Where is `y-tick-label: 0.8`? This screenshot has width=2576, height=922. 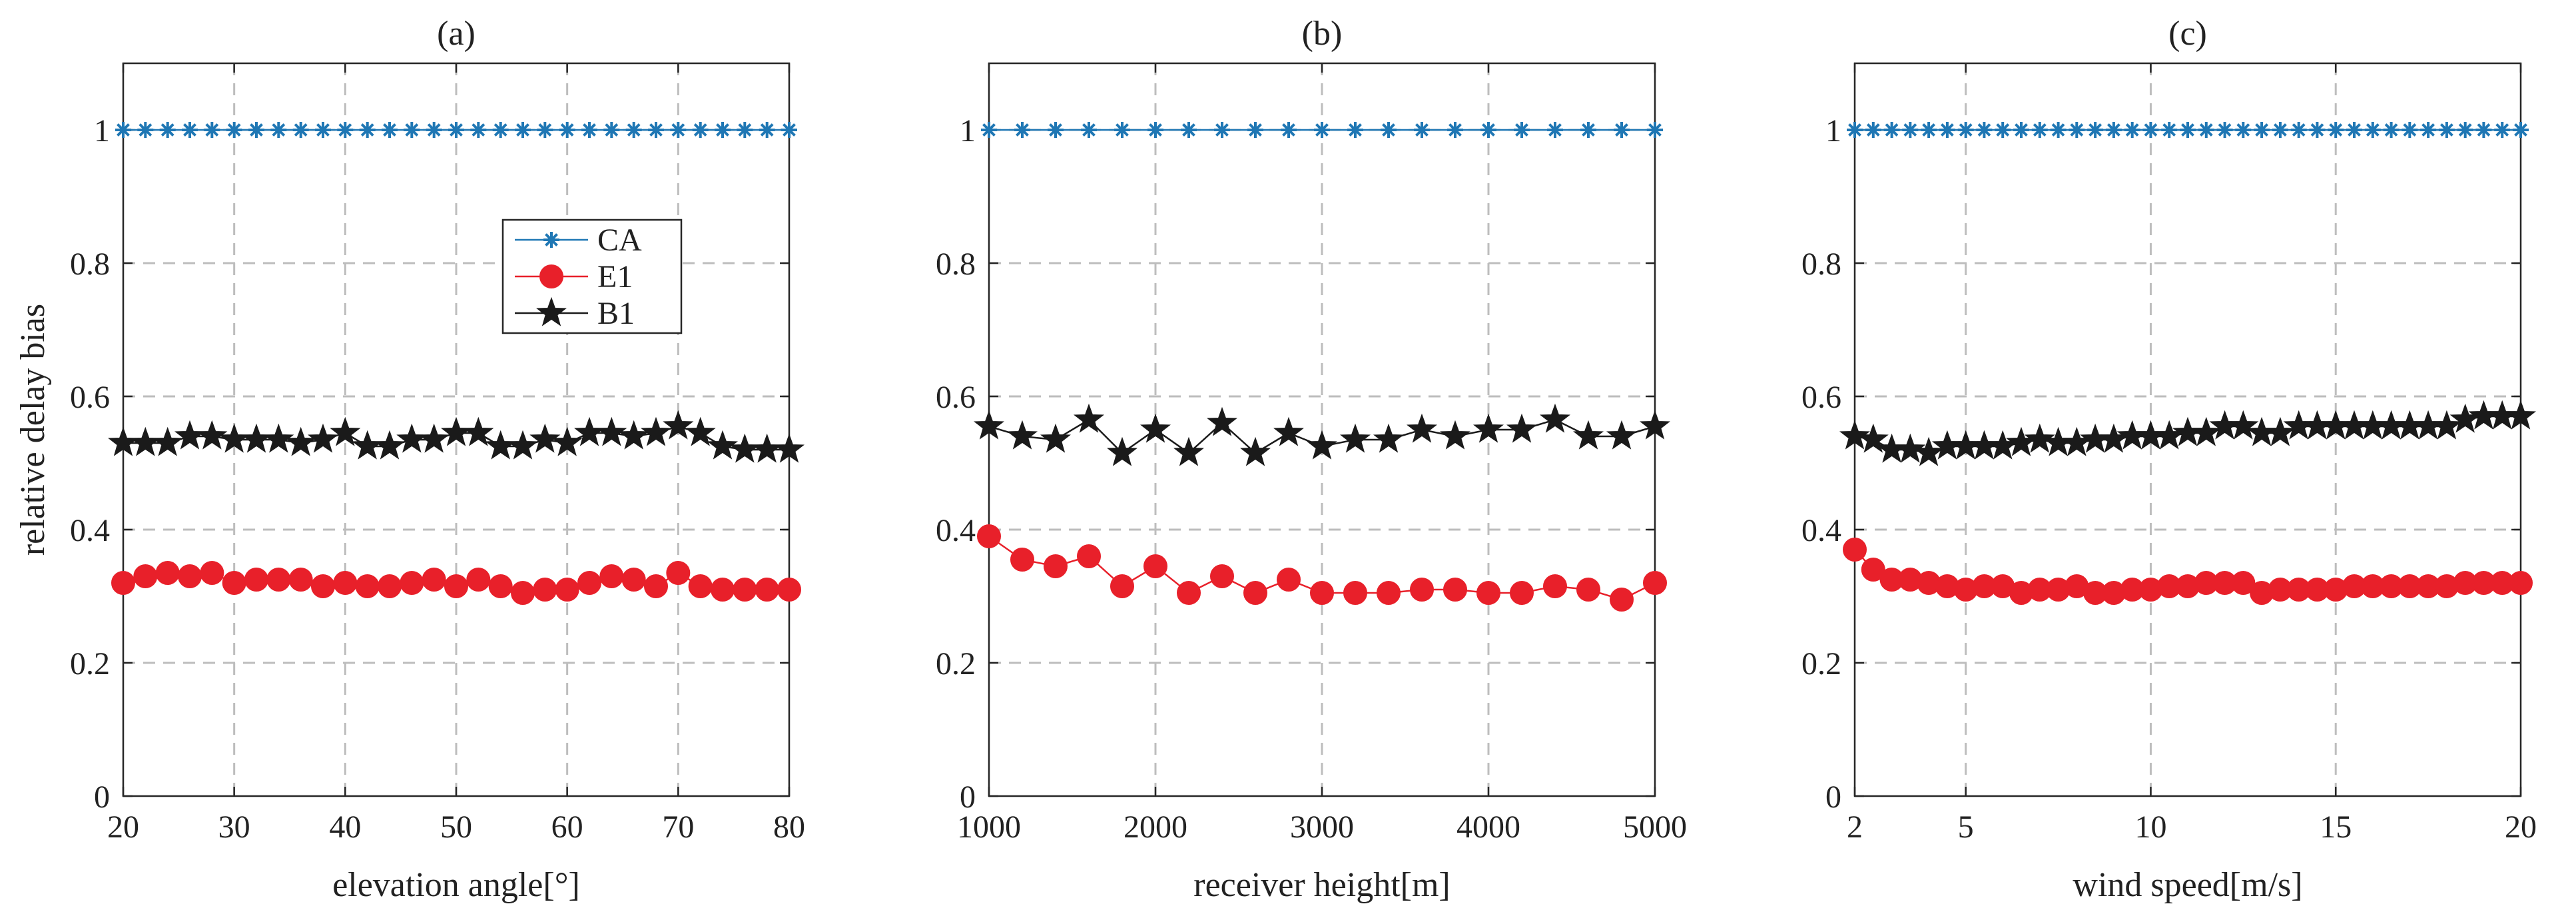
y-tick-label: 0.8 is located at coordinates (90, 264).